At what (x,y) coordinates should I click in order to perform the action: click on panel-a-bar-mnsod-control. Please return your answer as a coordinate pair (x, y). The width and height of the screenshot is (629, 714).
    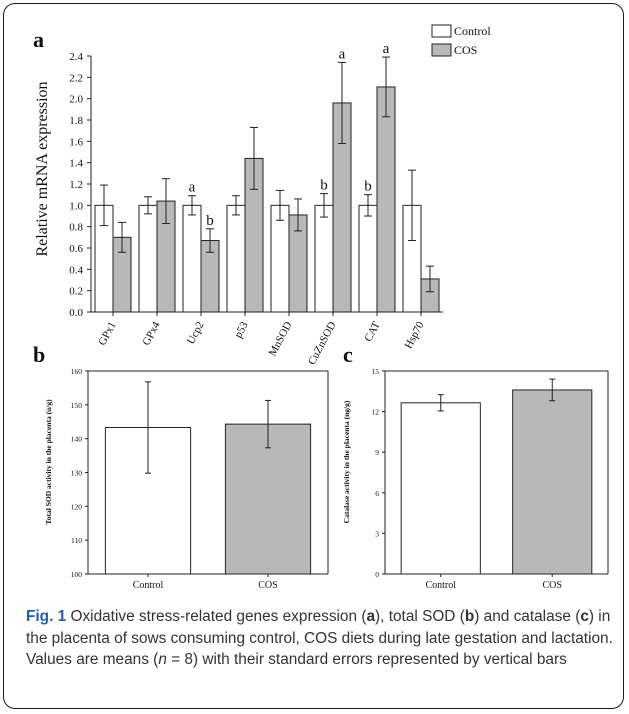
    Looking at the image, I should click on (280, 258).